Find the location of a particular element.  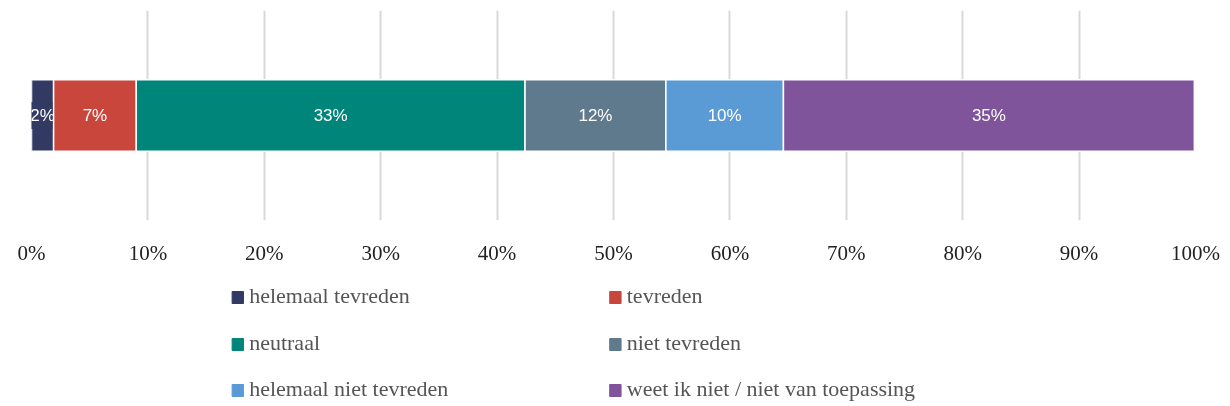

legend-label: neutraal is located at coordinates (285, 342).